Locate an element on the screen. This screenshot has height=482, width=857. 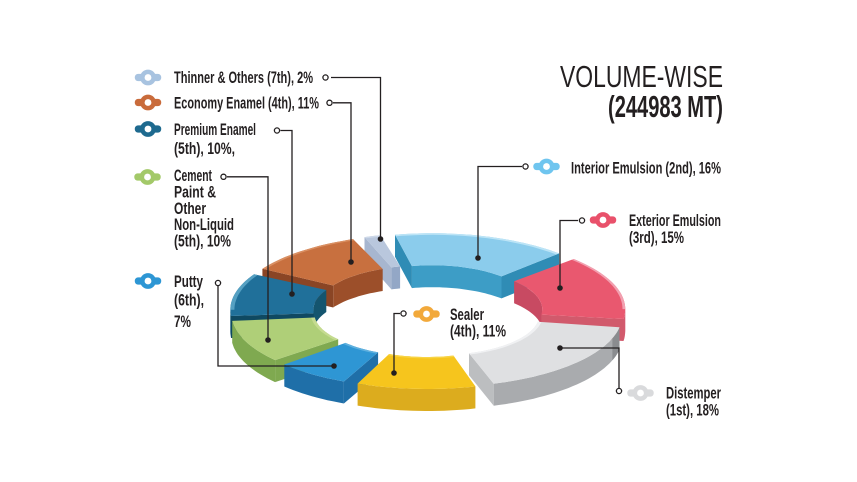
svg-text: Cement is located at coordinates (193, 175).